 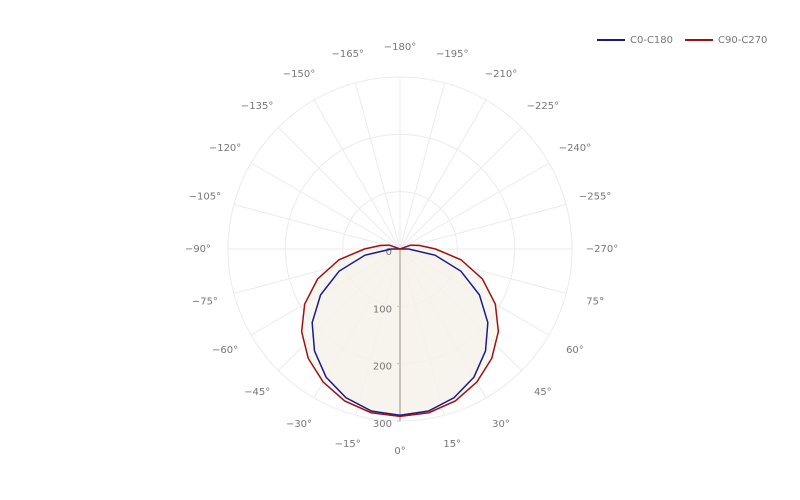 What do you see at coordinates (595, 197) in the screenshot?
I see `theta-tick-label: −255°` at bounding box center [595, 197].